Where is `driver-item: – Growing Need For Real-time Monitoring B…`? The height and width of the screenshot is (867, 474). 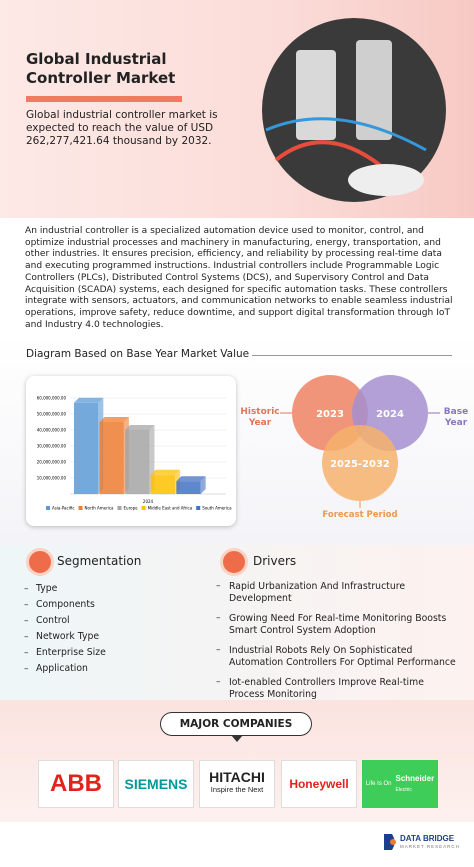 driver-item: – Growing Need For Real-time Monitoring B… is located at coordinates (338, 624).